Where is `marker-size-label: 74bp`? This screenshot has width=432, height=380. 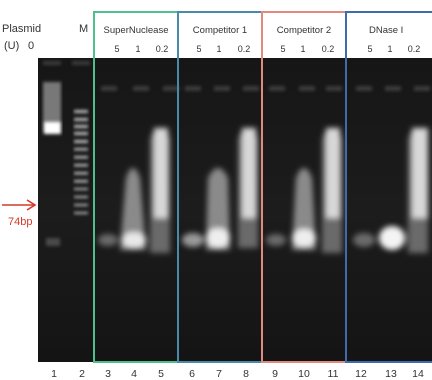
marker-size-label: 74bp is located at coordinates (20, 222).